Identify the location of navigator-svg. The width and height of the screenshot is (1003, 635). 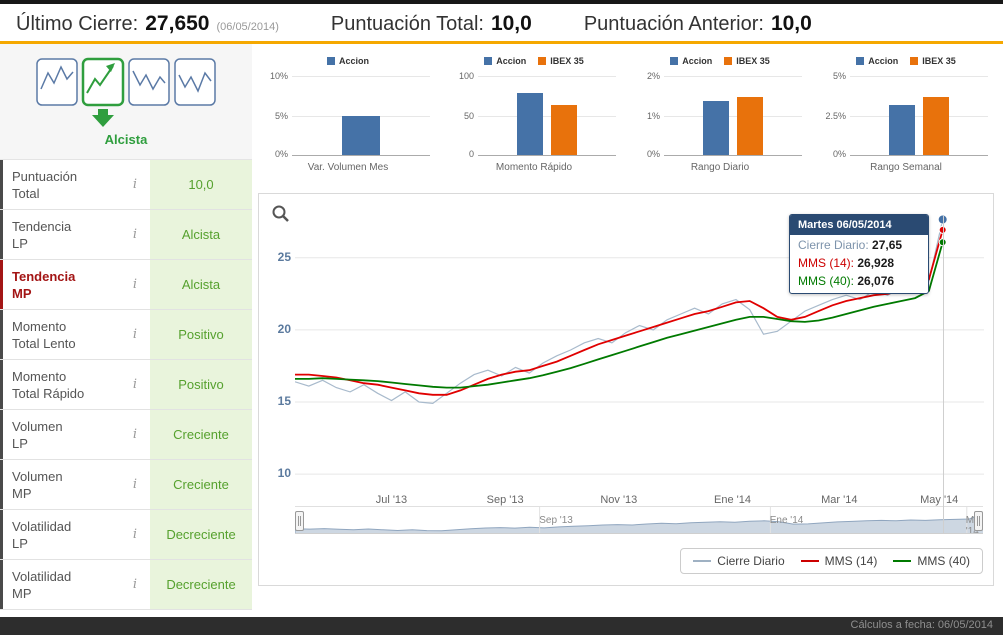
(639, 520).